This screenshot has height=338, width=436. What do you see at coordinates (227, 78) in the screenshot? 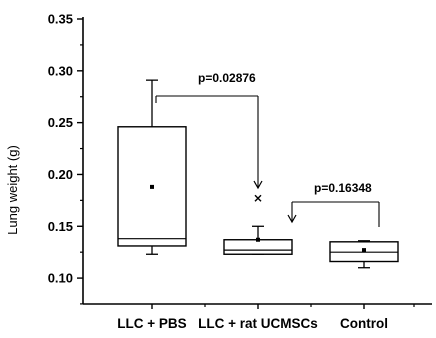
I see `annotation-0-label: p=0.02876` at bounding box center [227, 78].